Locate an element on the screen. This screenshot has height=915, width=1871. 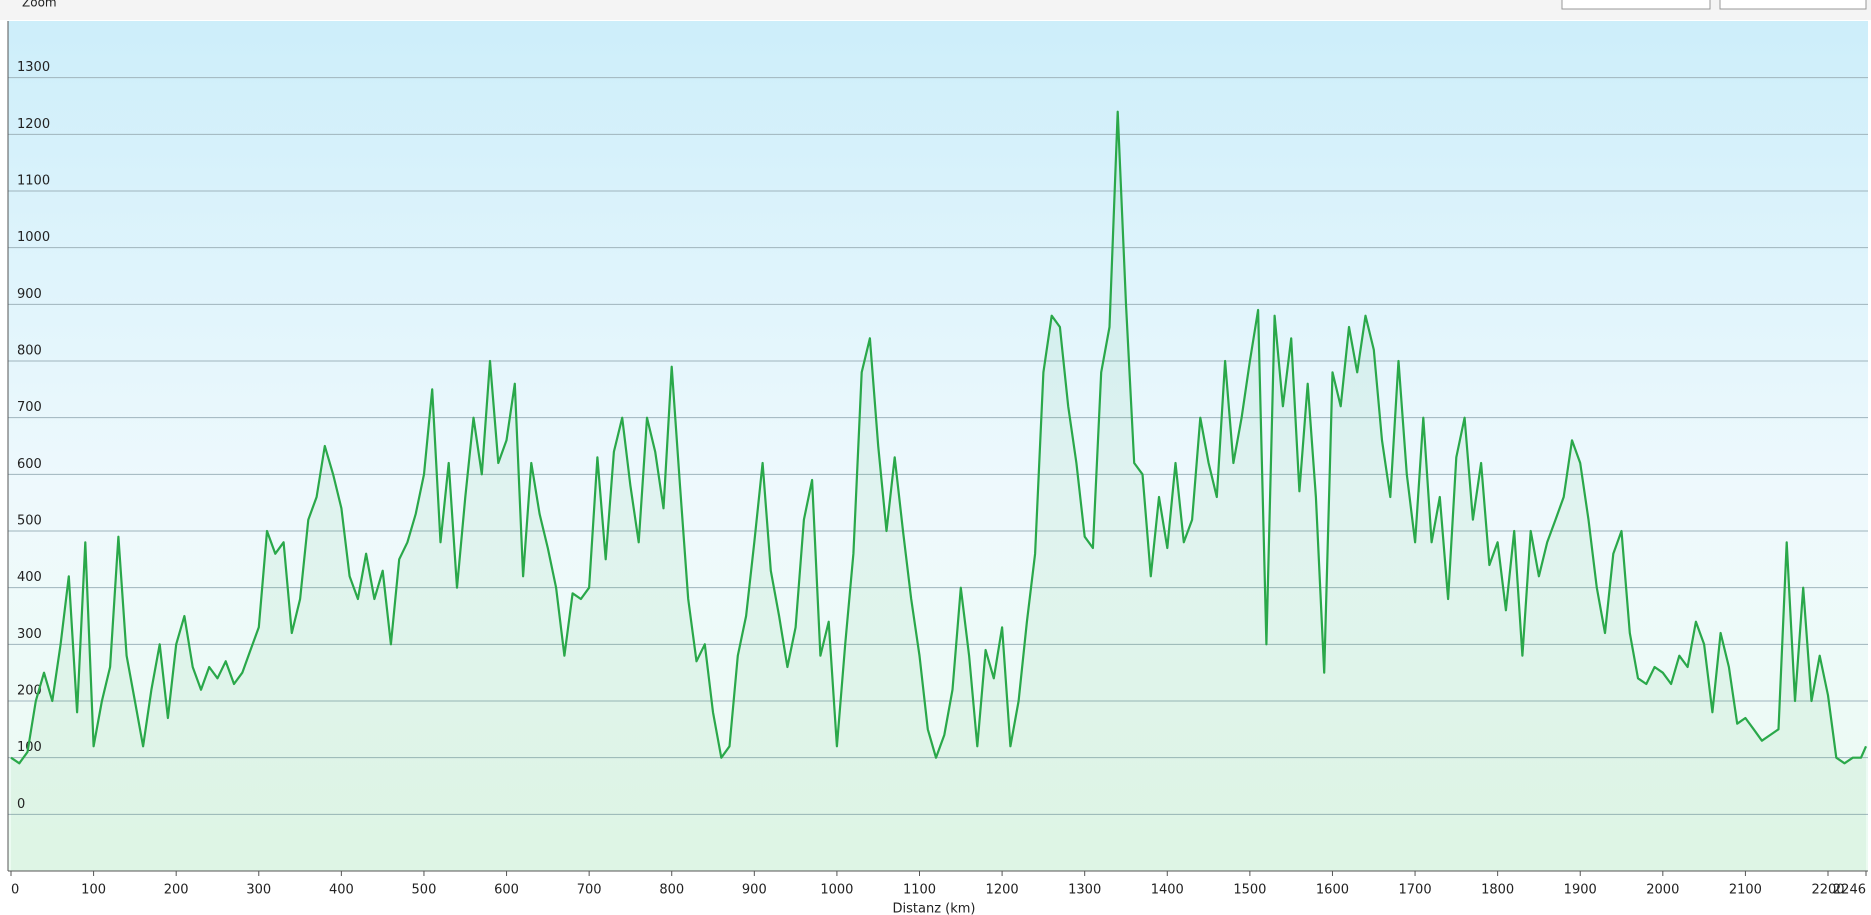
y-tick-label: 300 is located at coordinates (29, 634).